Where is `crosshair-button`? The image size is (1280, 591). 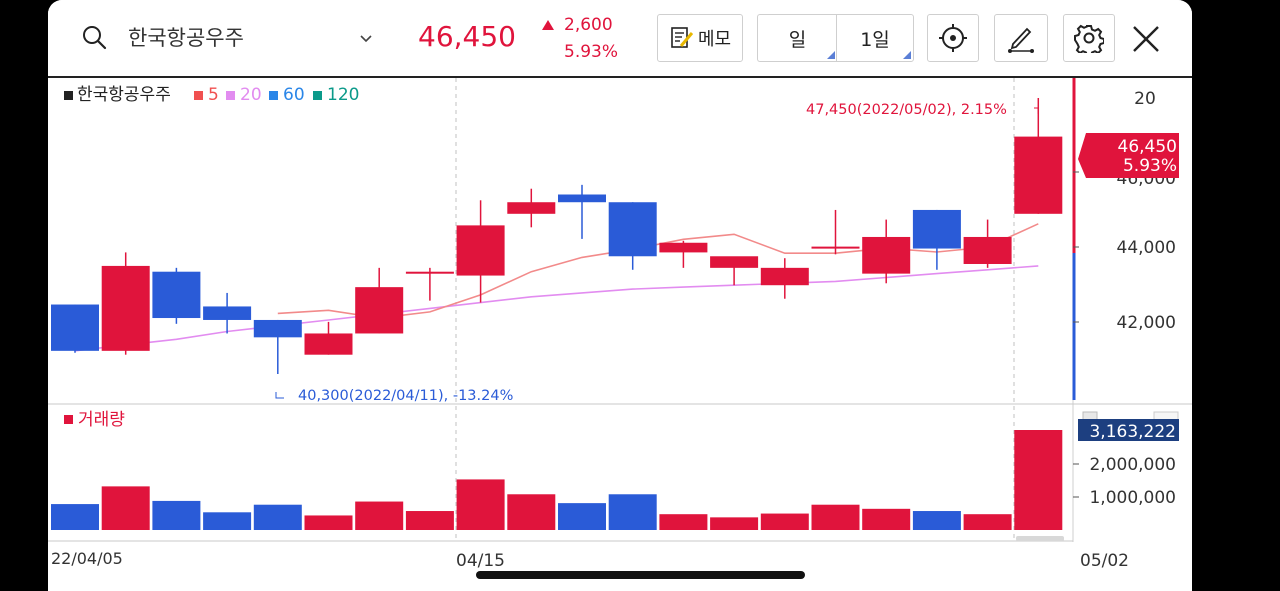 crosshair-button is located at coordinates (953, 38).